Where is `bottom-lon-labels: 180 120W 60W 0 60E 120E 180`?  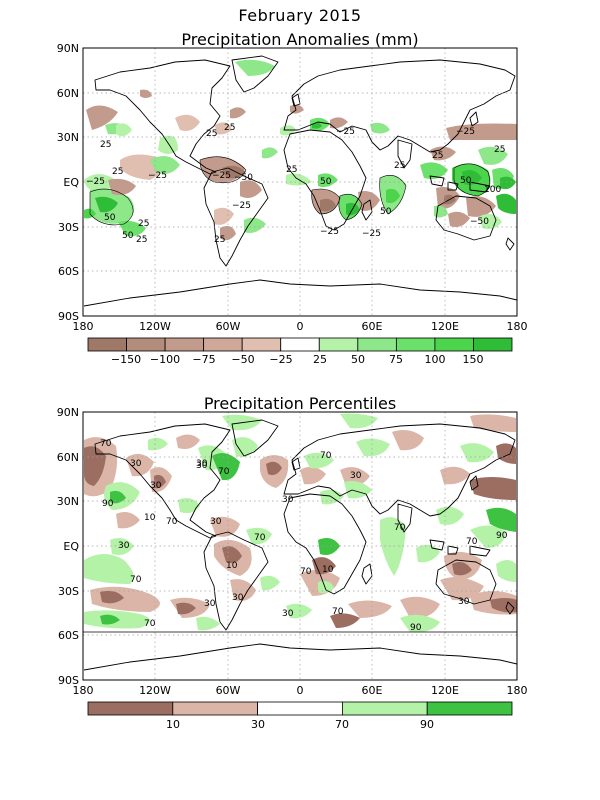 bottom-lon-labels: 180 120W 60W 0 60E 120E 180 is located at coordinates (300, 690).